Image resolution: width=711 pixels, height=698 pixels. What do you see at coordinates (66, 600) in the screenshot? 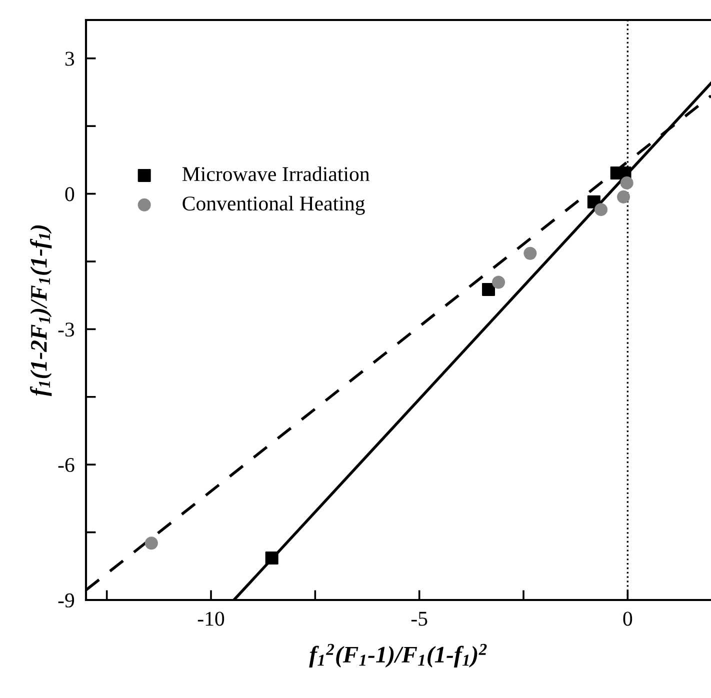
I see `y-tick-label: -9` at bounding box center [66, 600].